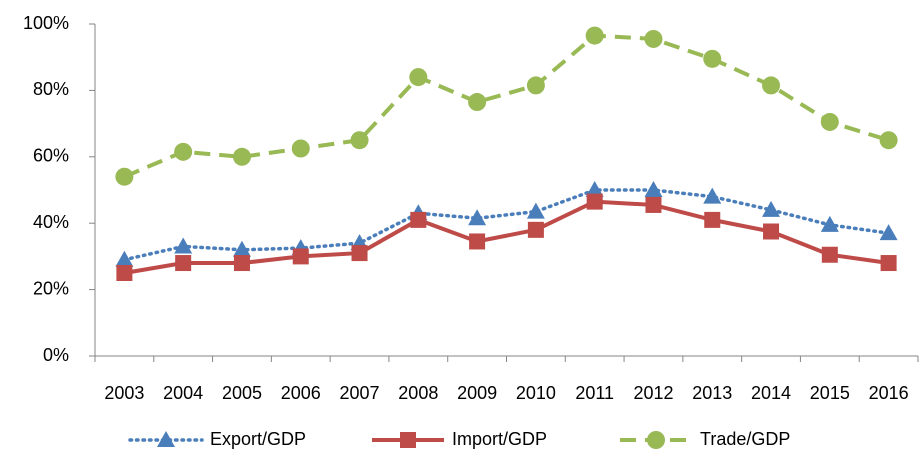 This screenshot has width=921, height=458. Describe the element at coordinates (712, 393) in the screenshot. I see `x-tick-label: 2013` at that location.